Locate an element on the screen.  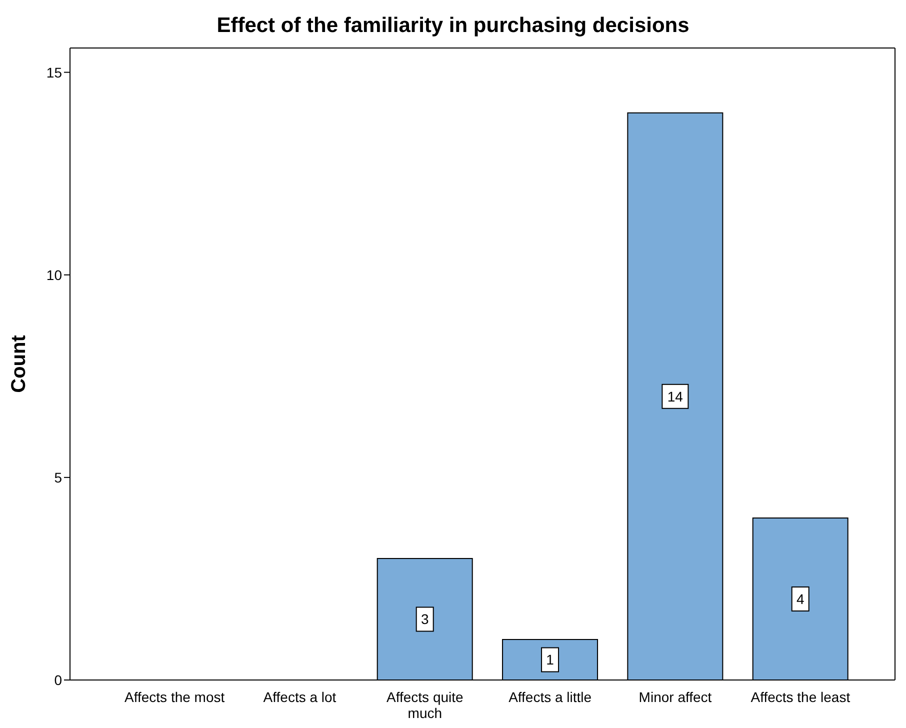
y-axis-title: Count is located at coordinates (19, 363).